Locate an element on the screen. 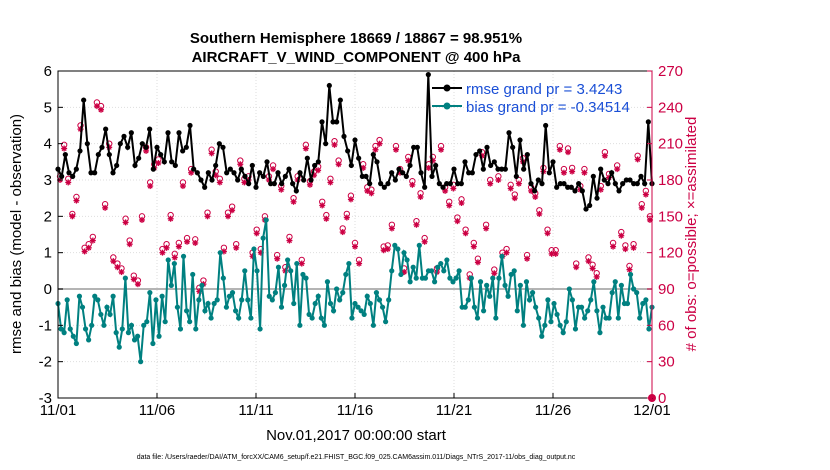 The image size is (830, 470). x-tick-label: 11/21 is located at coordinates (454, 410).